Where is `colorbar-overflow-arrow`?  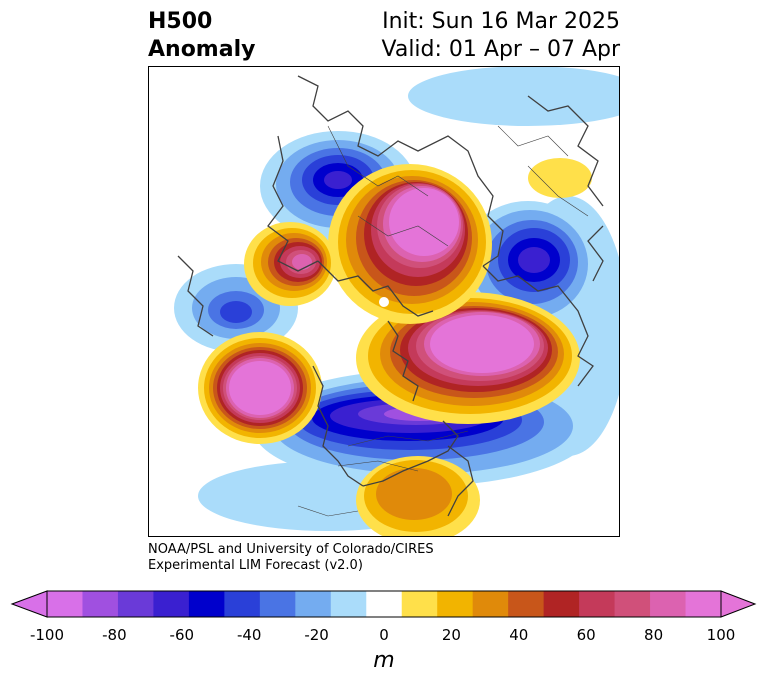
colorbar-overflow-arrow is located at coordinates (738, 604).